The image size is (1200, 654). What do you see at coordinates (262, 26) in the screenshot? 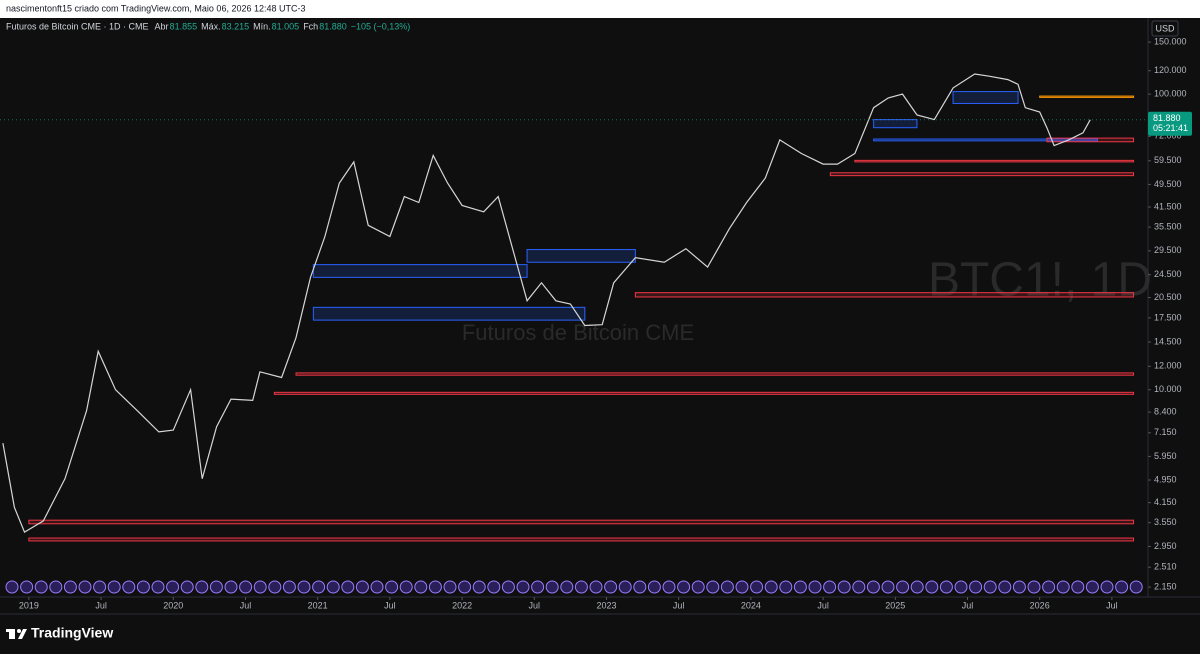
I see `ohlc-label: Mín.` at bounding box center [262, 26].